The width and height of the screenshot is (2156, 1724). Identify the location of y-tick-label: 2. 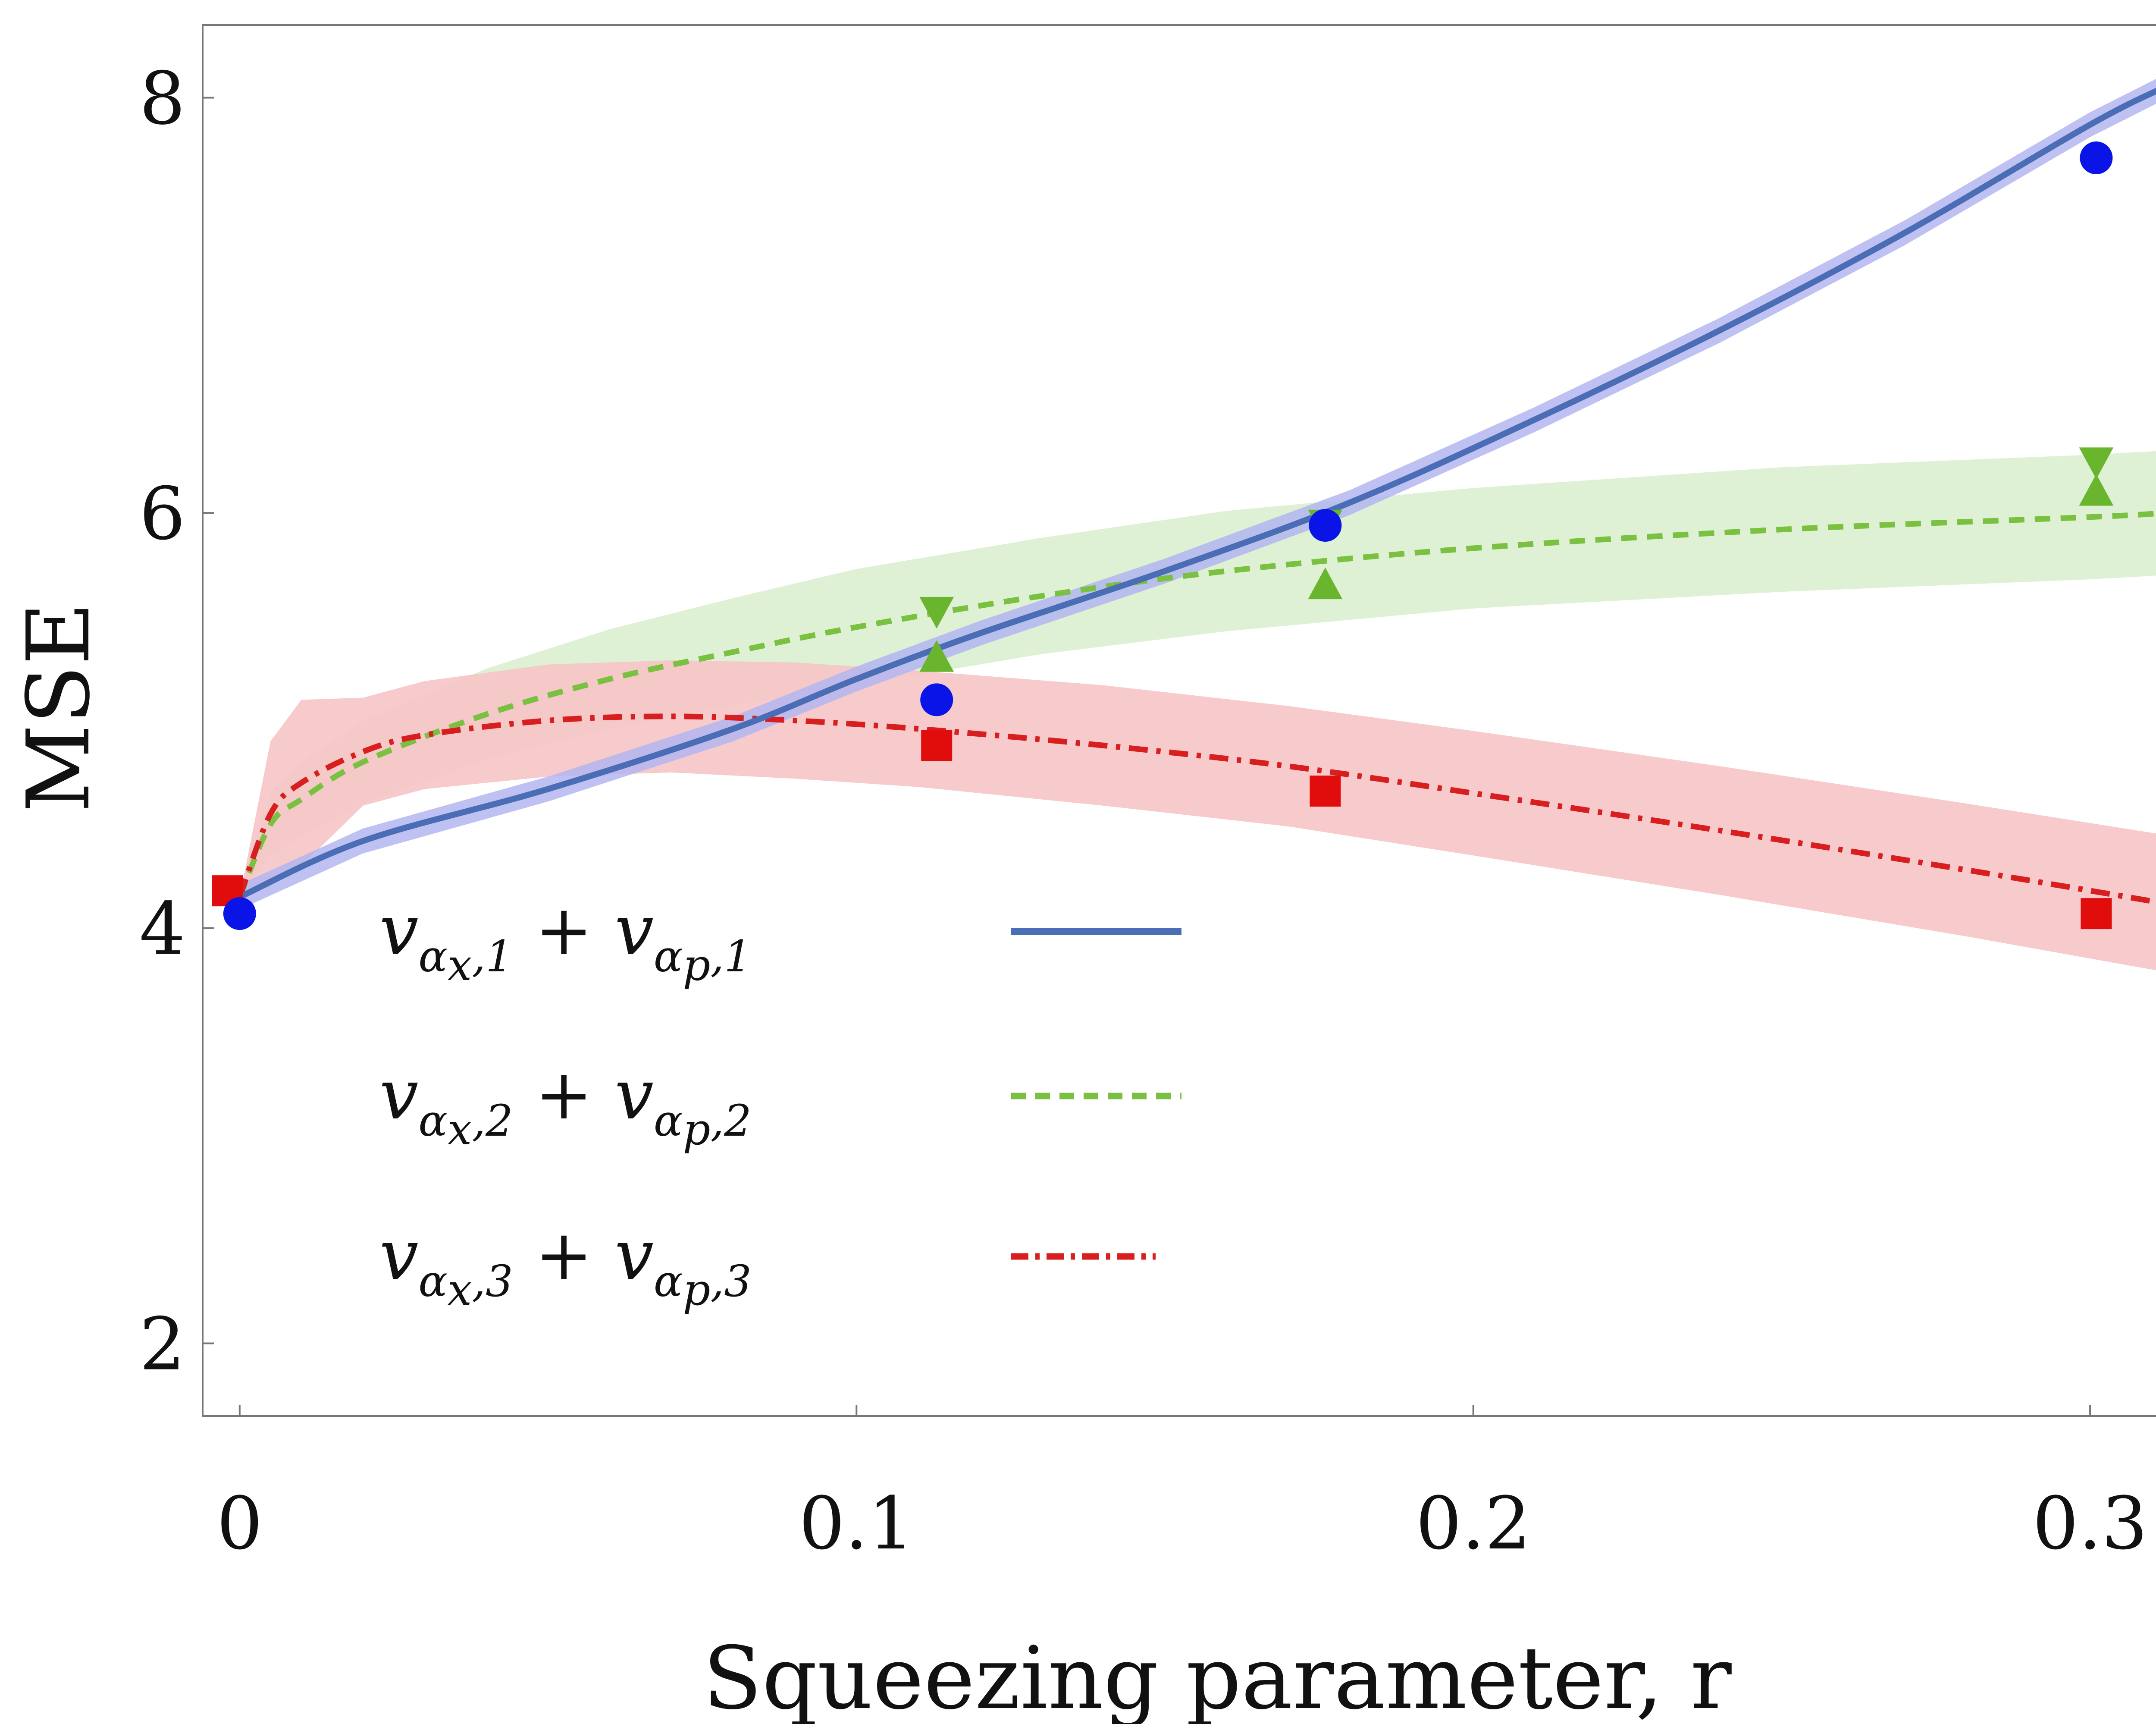
(162, 1345).